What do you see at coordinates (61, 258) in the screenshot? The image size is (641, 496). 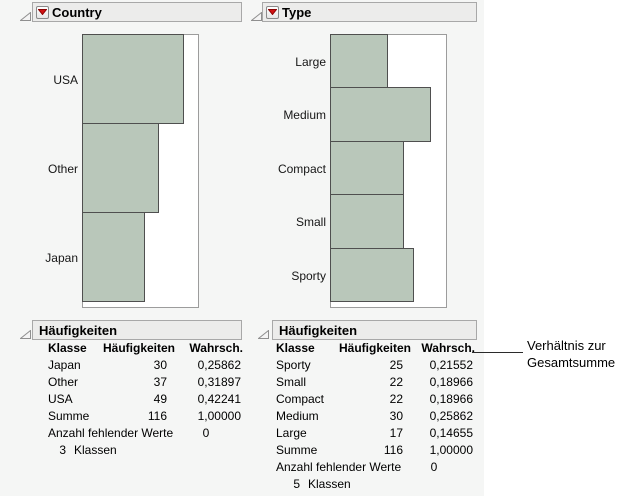 I see `axis-label-japan: Japan` at bounding box center [61, 258].